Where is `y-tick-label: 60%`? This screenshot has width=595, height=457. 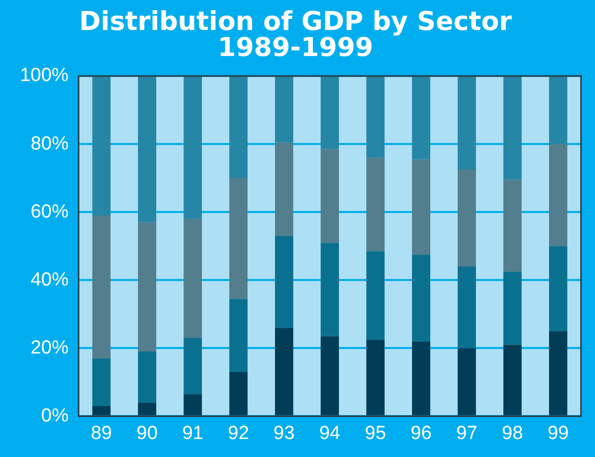 y-tick-label: 60% is located at coordinates (49, 211).